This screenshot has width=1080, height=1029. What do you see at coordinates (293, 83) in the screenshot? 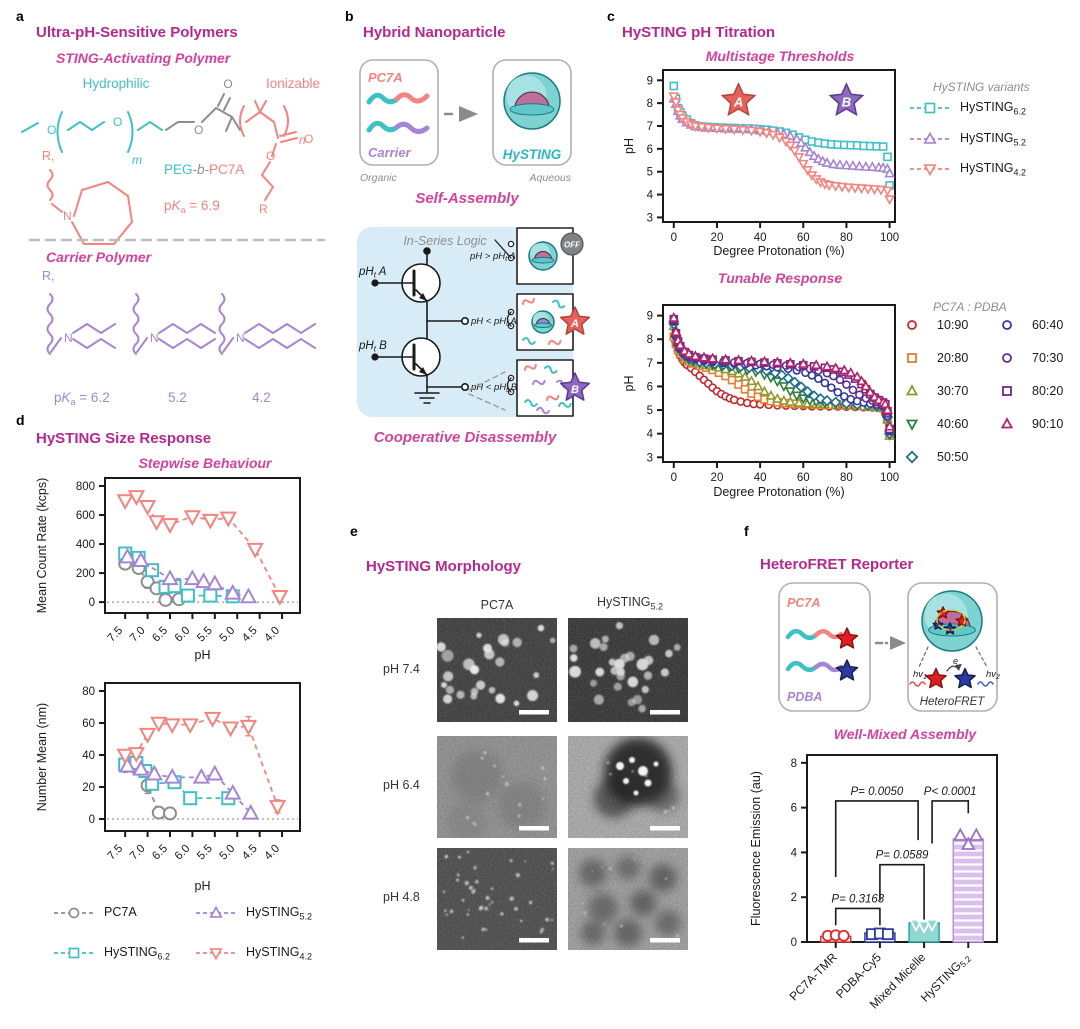
I see `ionizable-label: Ionizable` at bounding box center [293, 83].